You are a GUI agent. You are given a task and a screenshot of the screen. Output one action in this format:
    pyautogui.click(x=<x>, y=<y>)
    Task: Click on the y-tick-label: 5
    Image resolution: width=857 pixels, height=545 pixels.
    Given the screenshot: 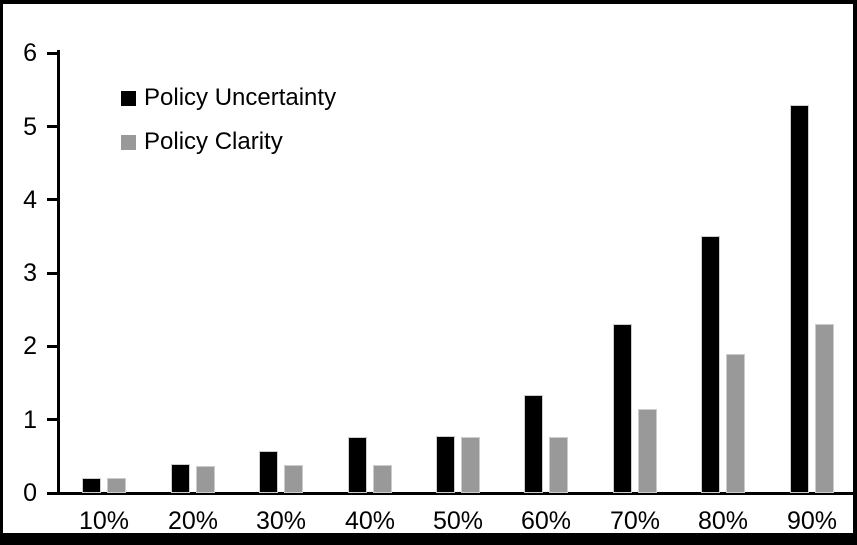 What is the action you would take?
    pyautogui.click(x=30, y=126)
    